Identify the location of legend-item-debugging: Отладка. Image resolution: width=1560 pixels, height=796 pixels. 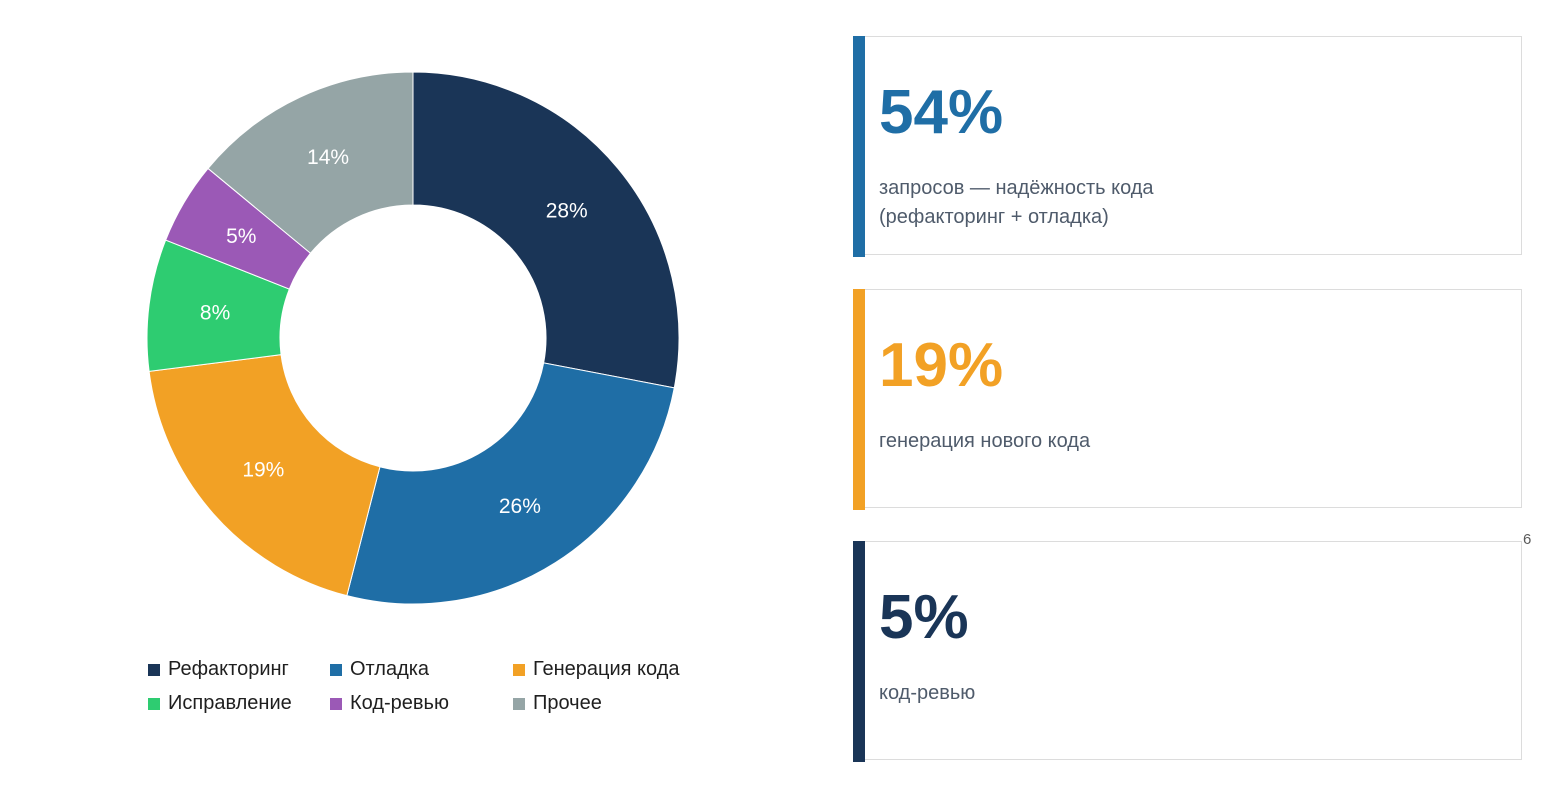
(379, 669).